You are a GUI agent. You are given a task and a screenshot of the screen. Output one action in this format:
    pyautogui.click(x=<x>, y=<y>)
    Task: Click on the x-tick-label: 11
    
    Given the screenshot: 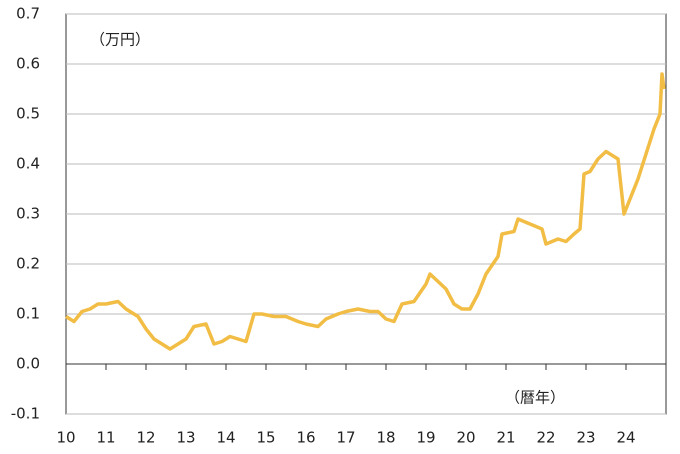 What is the action you would take?
    pyautogui.click(x=105, y=438)
    